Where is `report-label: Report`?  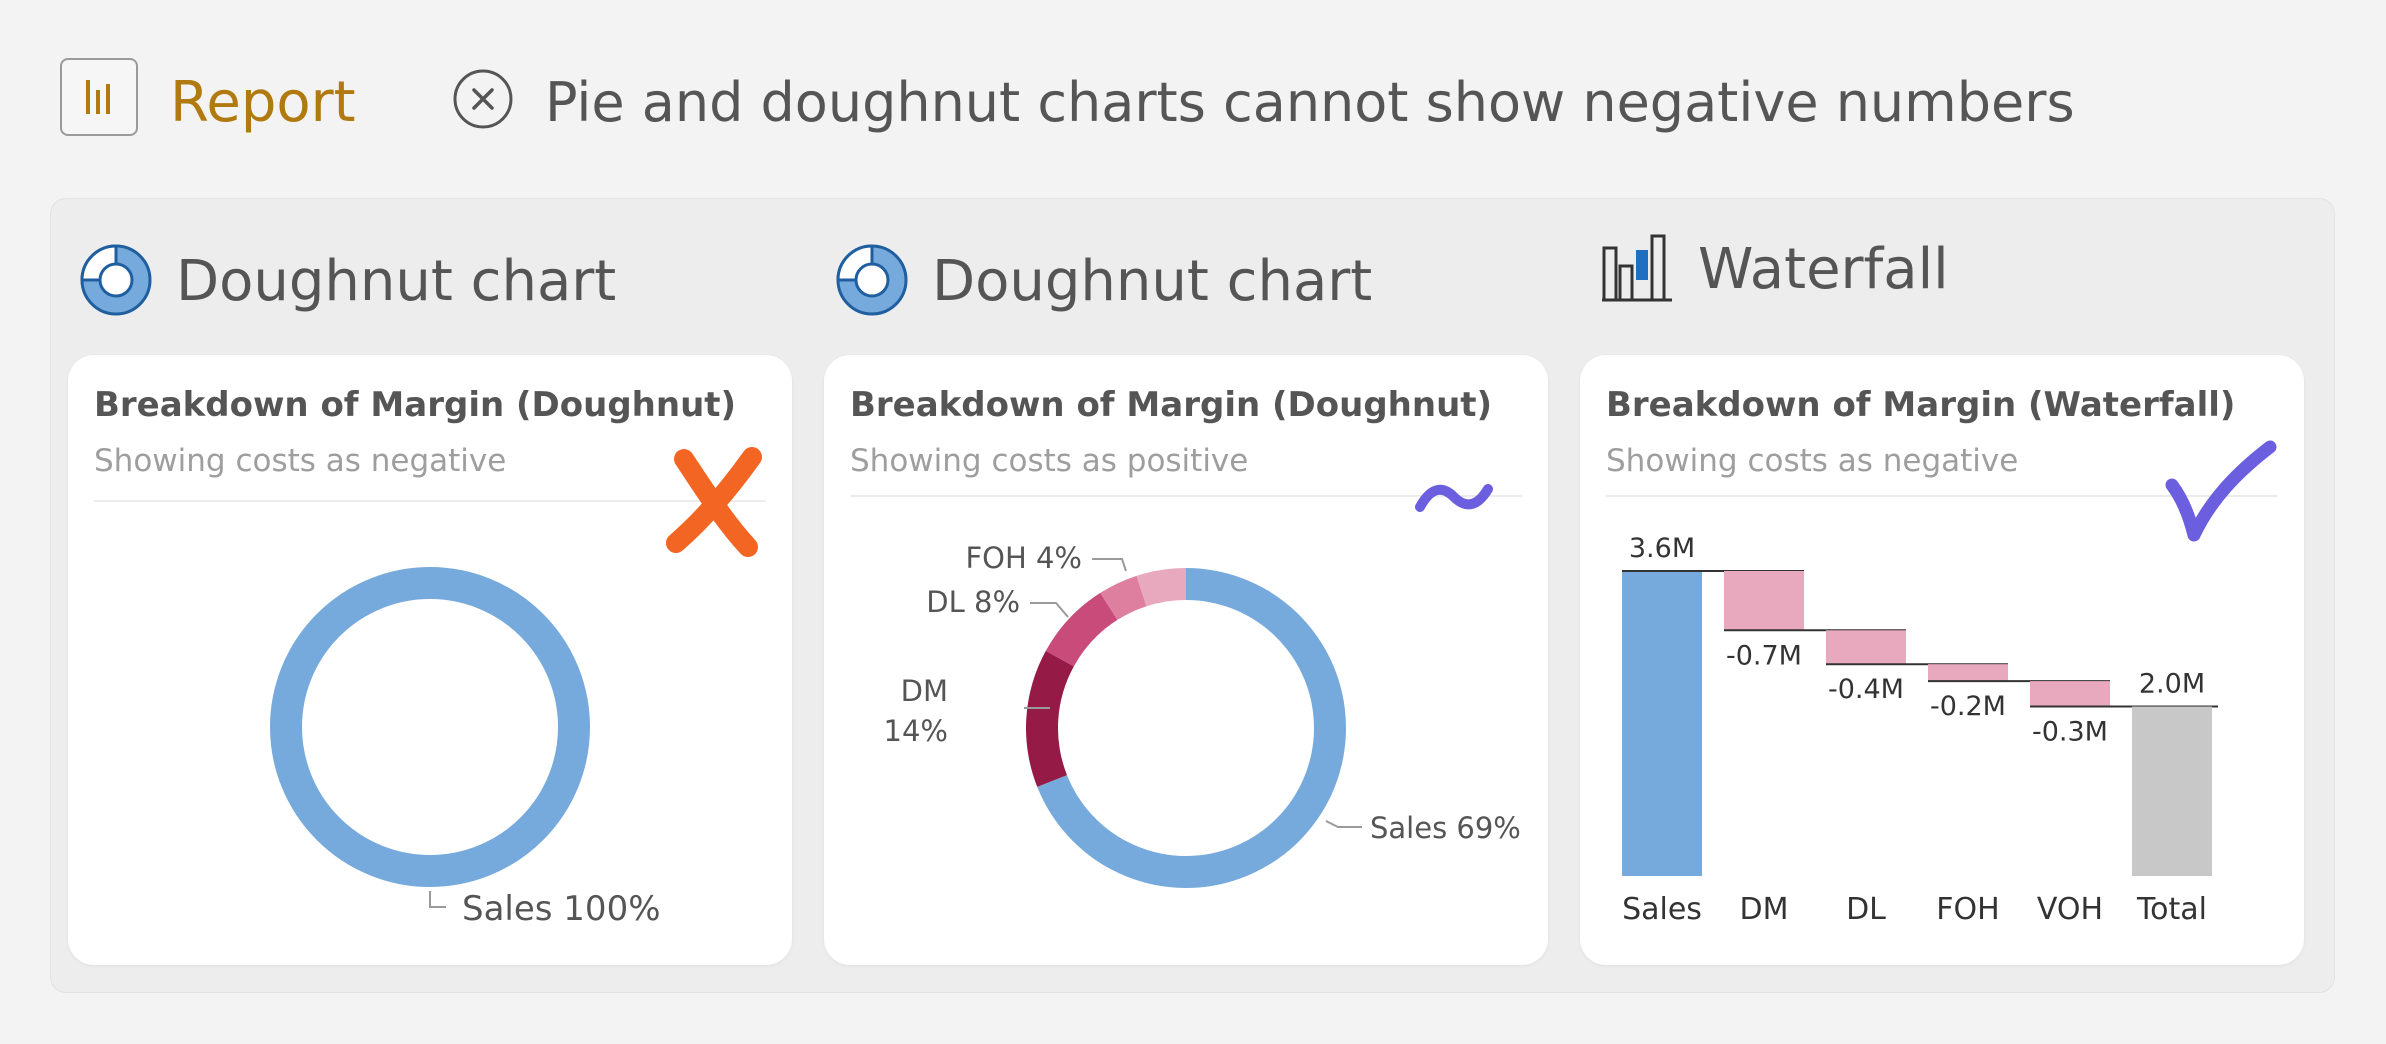
report-label: Report is located at coordinates (263, 102).